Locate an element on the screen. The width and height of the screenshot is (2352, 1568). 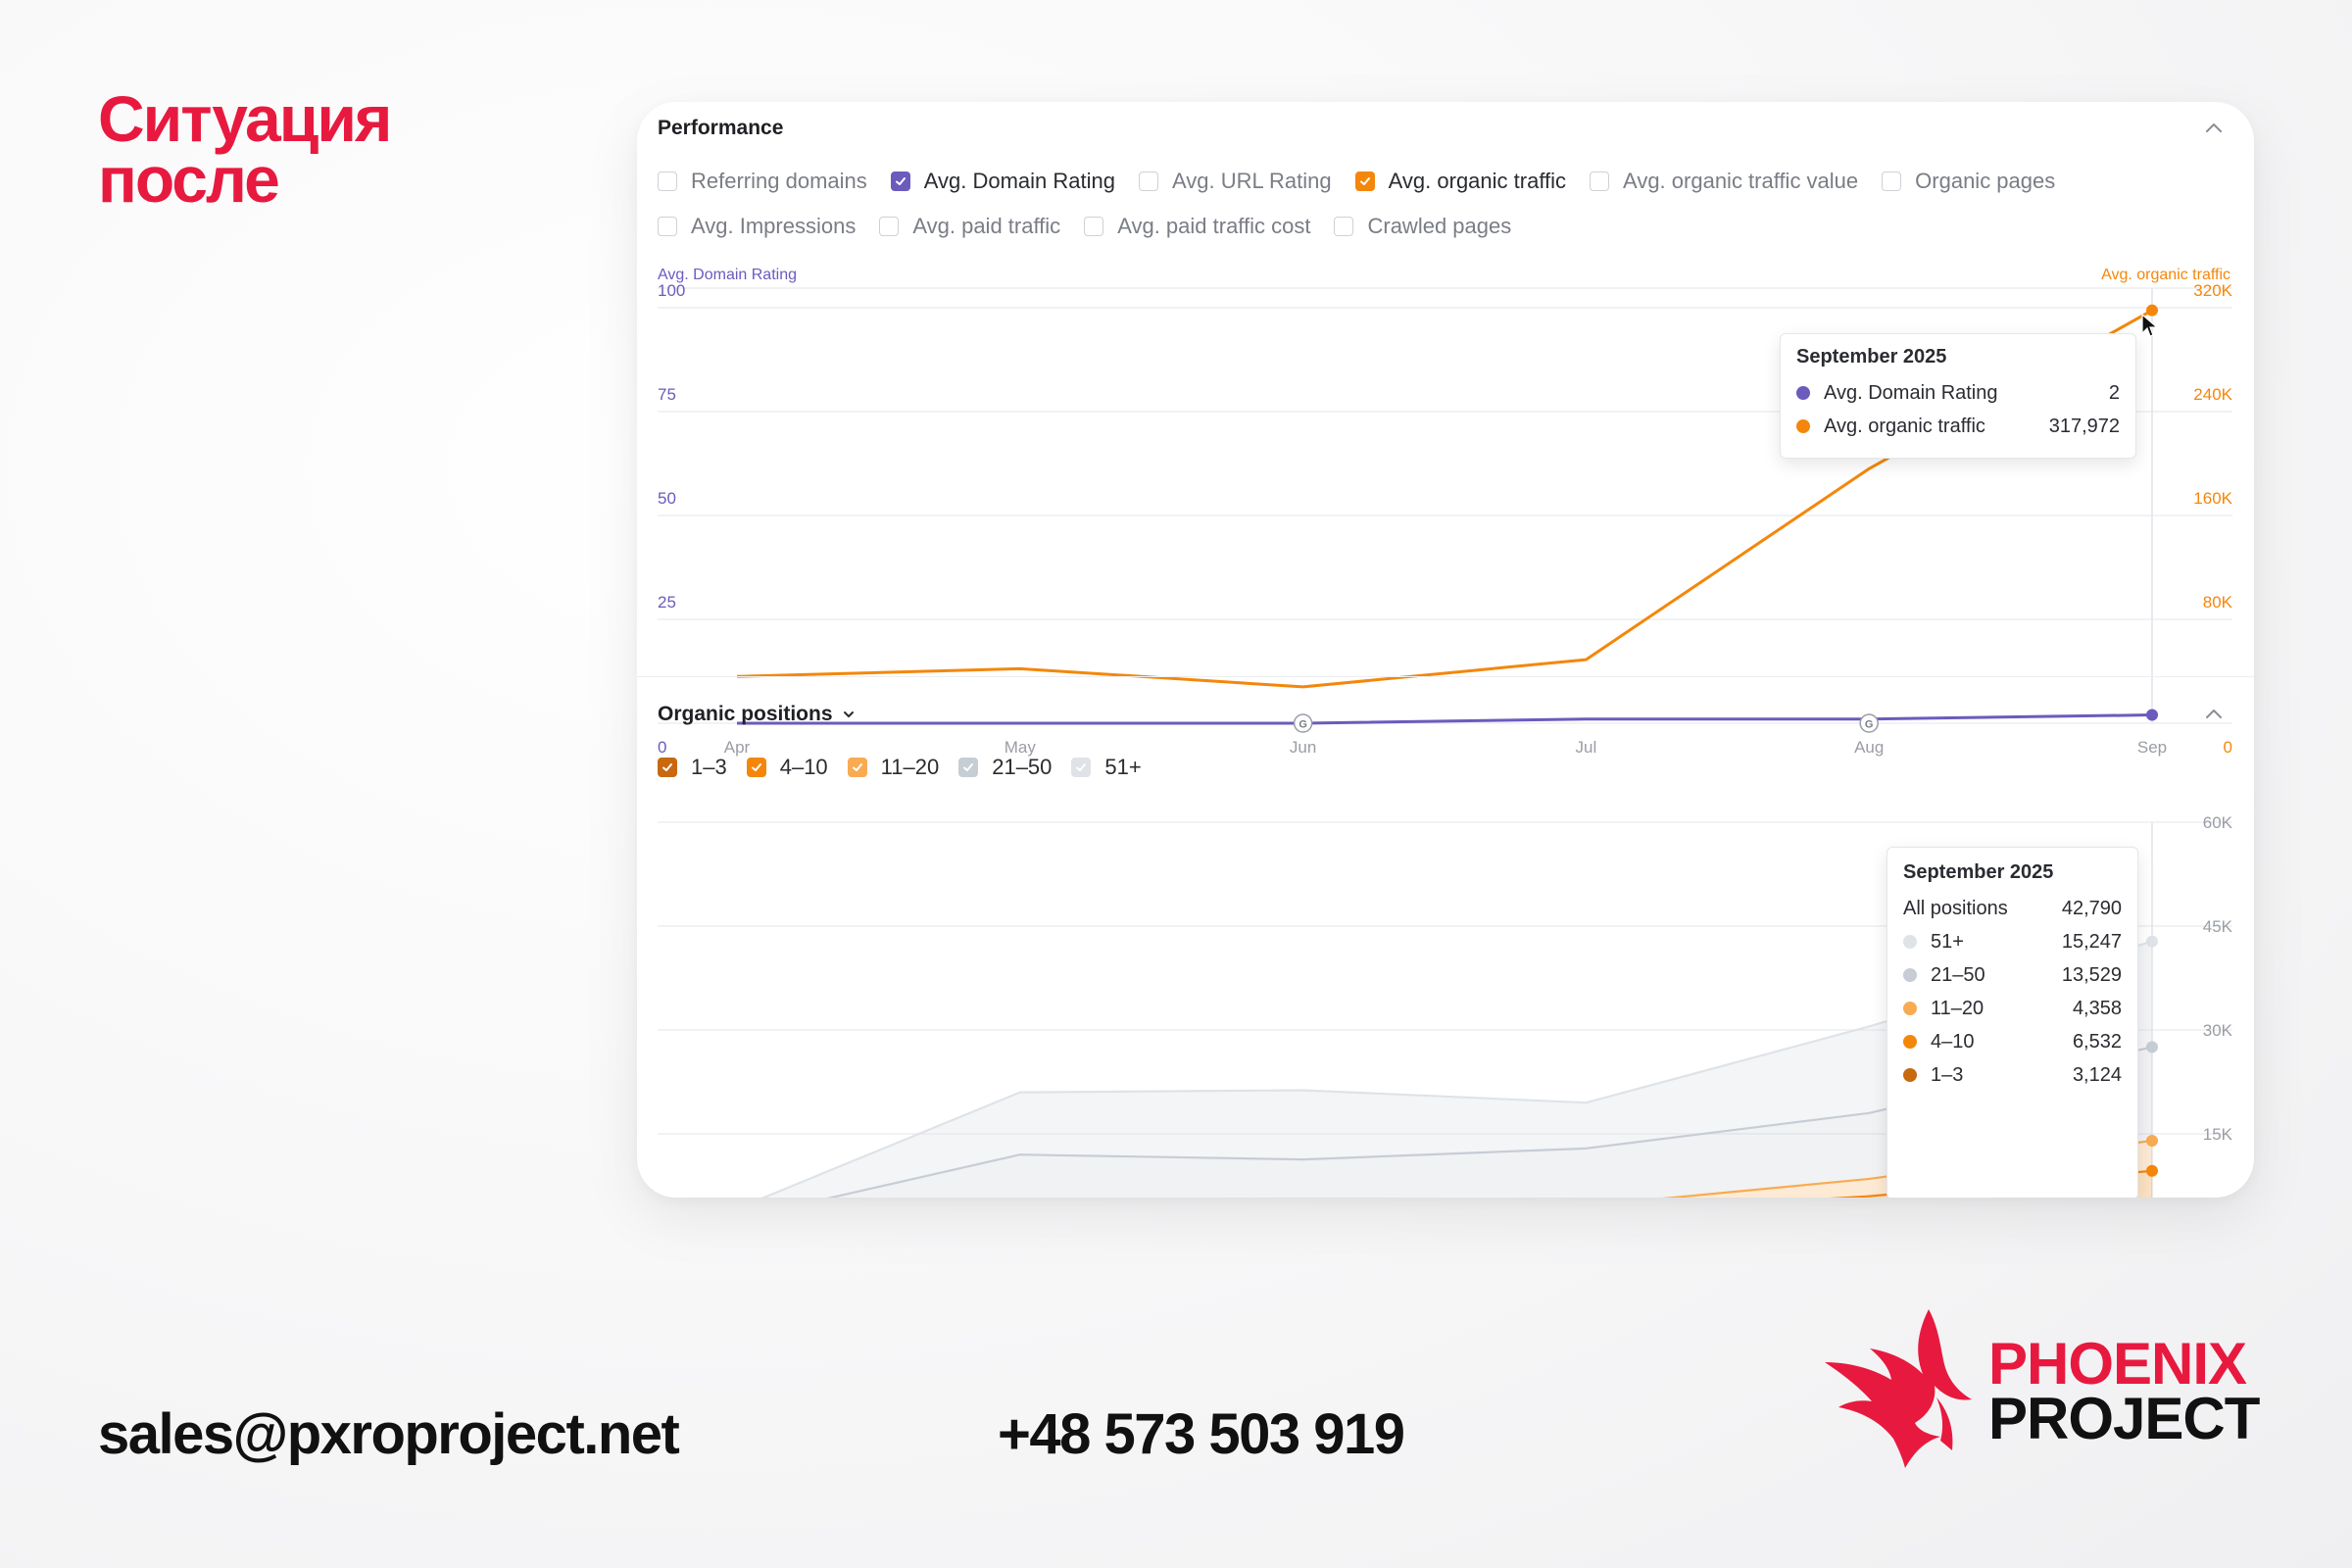
left-axis-title: Avg. Domain Rating is located at coordinates (727, 275).